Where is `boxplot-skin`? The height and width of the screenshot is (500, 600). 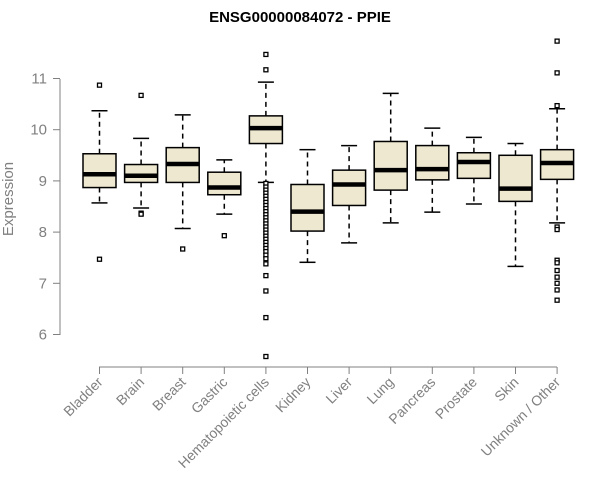 boxplot-skin is located at coordinates (515, 205).